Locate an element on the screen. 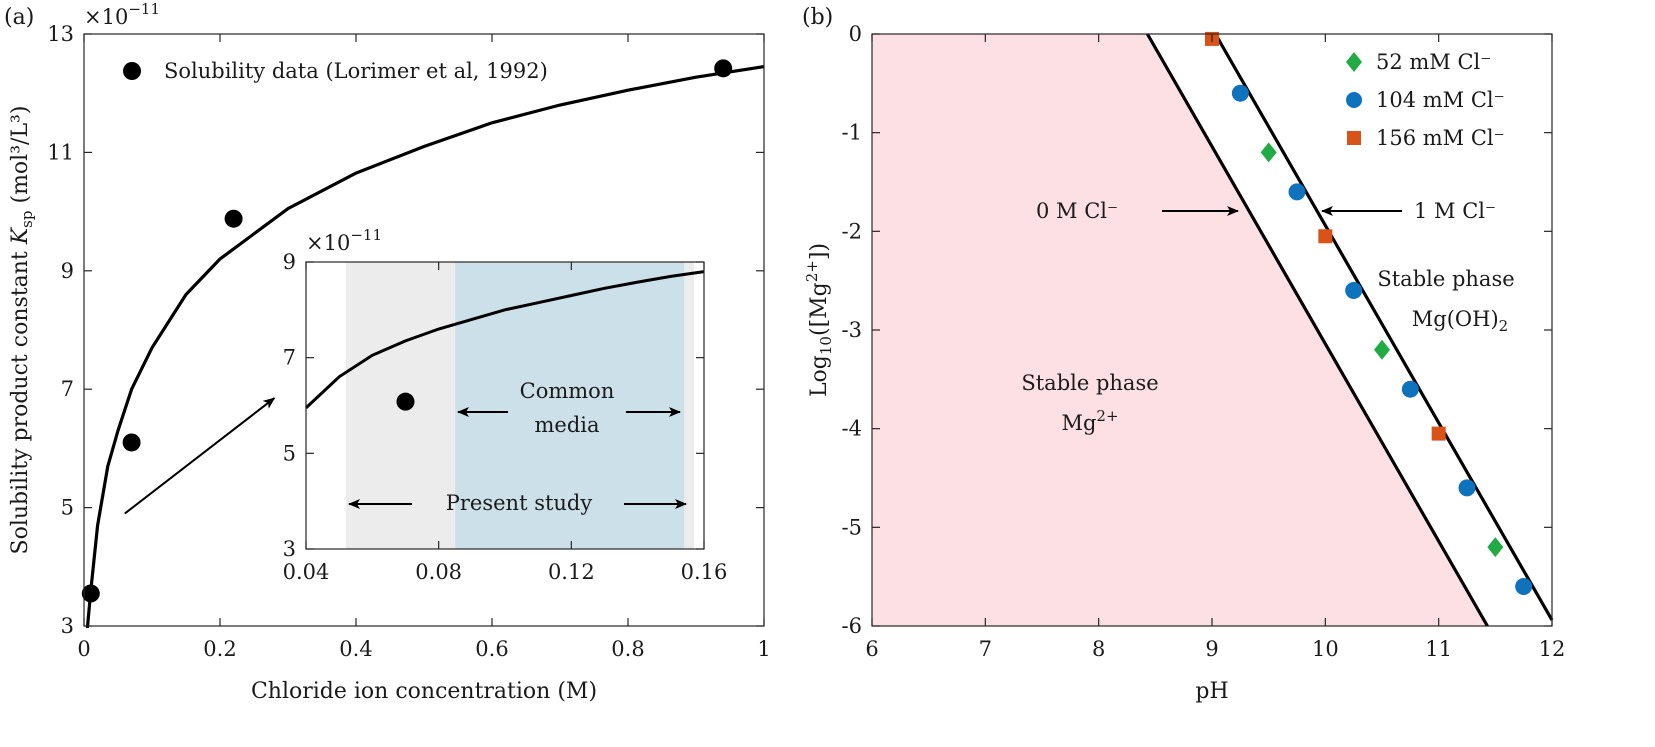 The width and height of the screenshot is (1655, 747). panel-b-y-tick-label: -2 is located at coordinates (852, 231).